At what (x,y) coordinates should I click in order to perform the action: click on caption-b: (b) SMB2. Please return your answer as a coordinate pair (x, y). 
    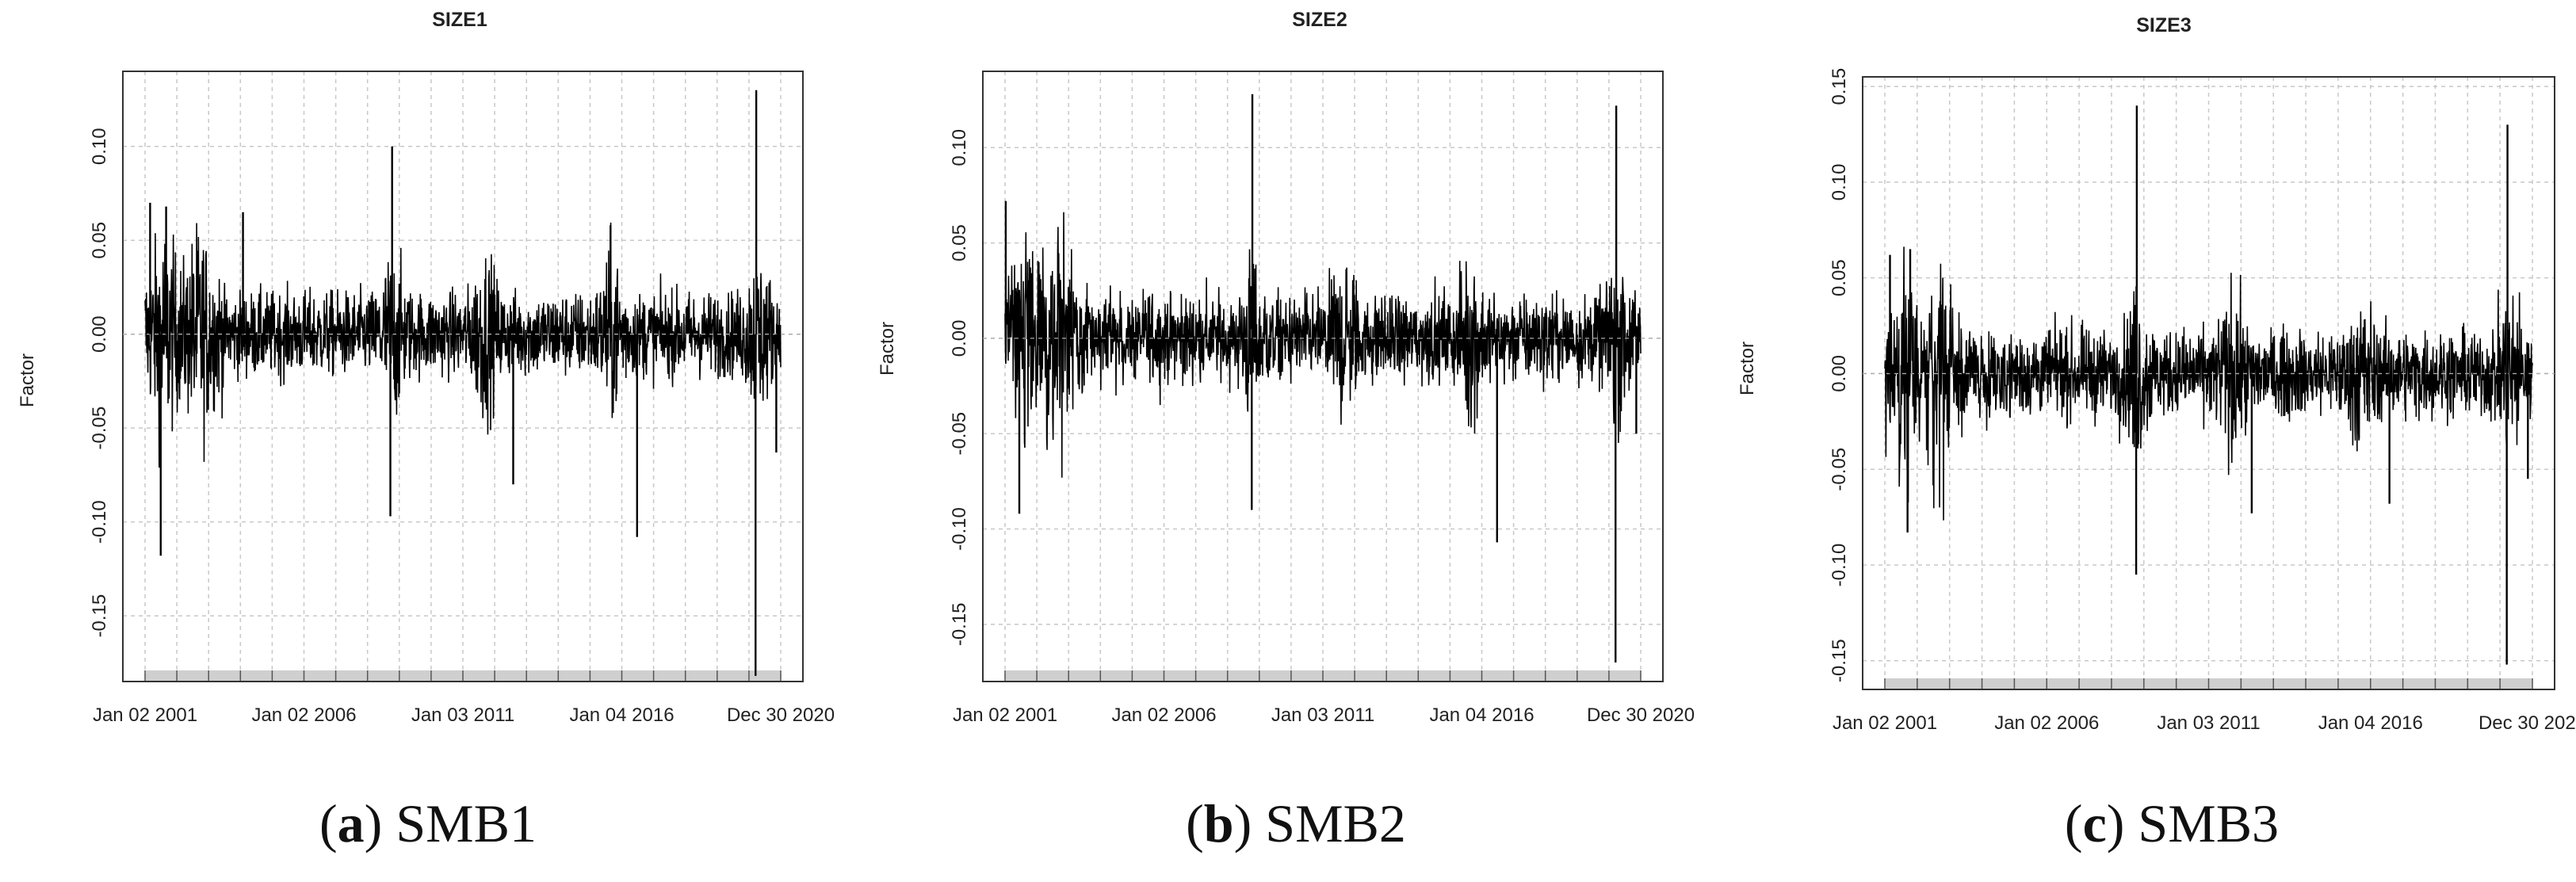
    Looking at the image, I should click on (1296, 823).